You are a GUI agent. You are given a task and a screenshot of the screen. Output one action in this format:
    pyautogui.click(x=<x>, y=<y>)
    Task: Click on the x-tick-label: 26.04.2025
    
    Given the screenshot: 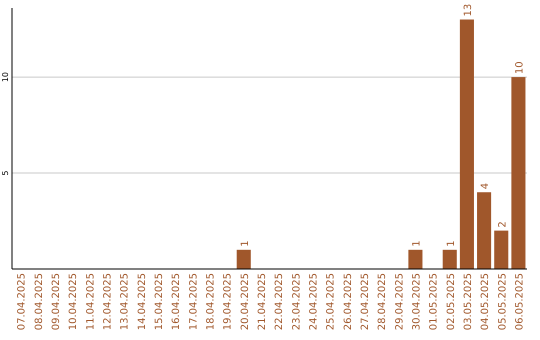 What is the action you would take?
    pyautogui.click(x=348, y=301)
    